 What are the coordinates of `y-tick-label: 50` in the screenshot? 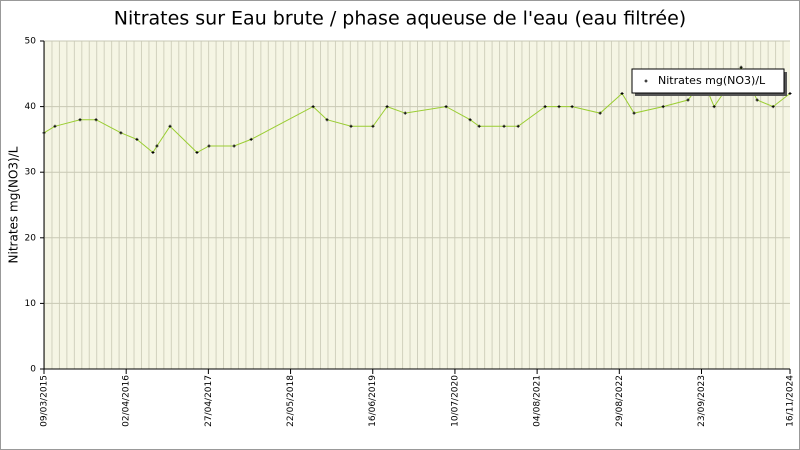 It's located at (31, 42).